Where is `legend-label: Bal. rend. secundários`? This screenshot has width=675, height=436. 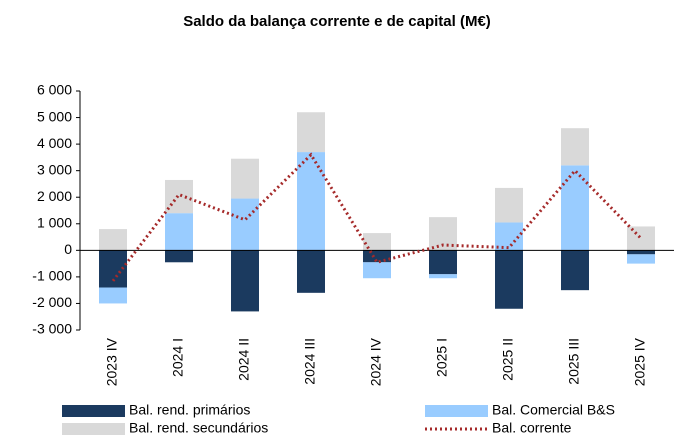 legend-label: Bal. rend. secundários is located at coordinates (198, 428).